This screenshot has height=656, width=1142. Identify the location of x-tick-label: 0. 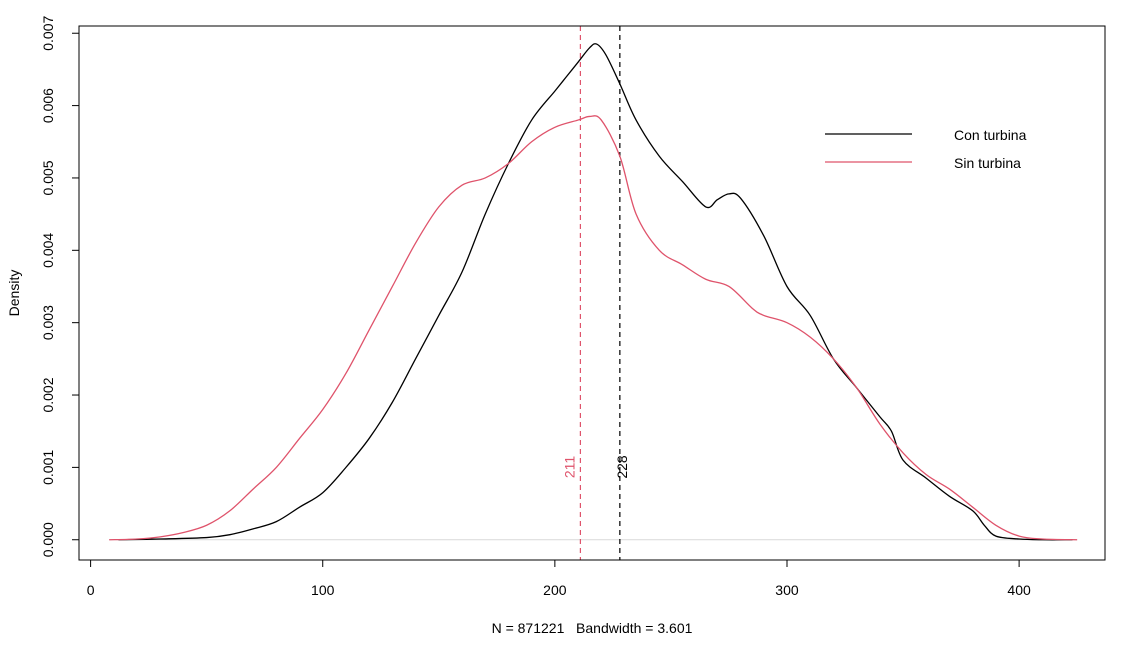
(91, 590).